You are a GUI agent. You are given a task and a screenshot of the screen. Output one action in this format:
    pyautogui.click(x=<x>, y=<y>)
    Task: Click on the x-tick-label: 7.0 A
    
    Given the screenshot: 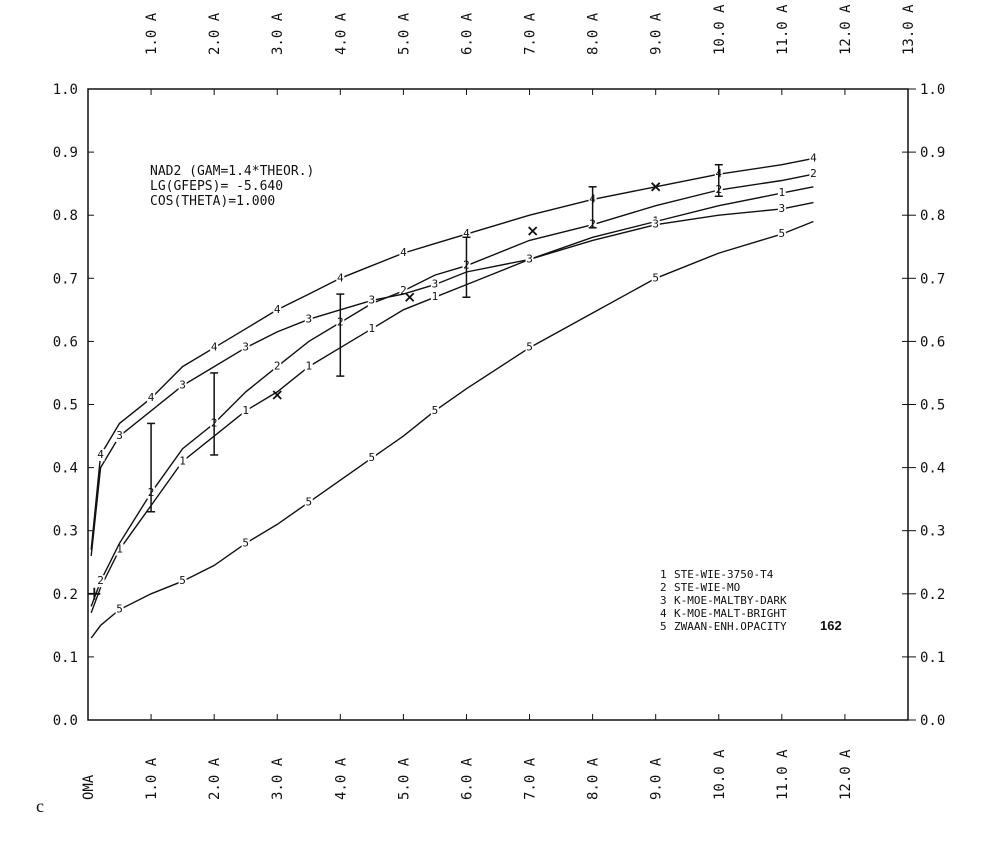 What is the action you would take?
    pyautogui.click(x=531, y=778)
    